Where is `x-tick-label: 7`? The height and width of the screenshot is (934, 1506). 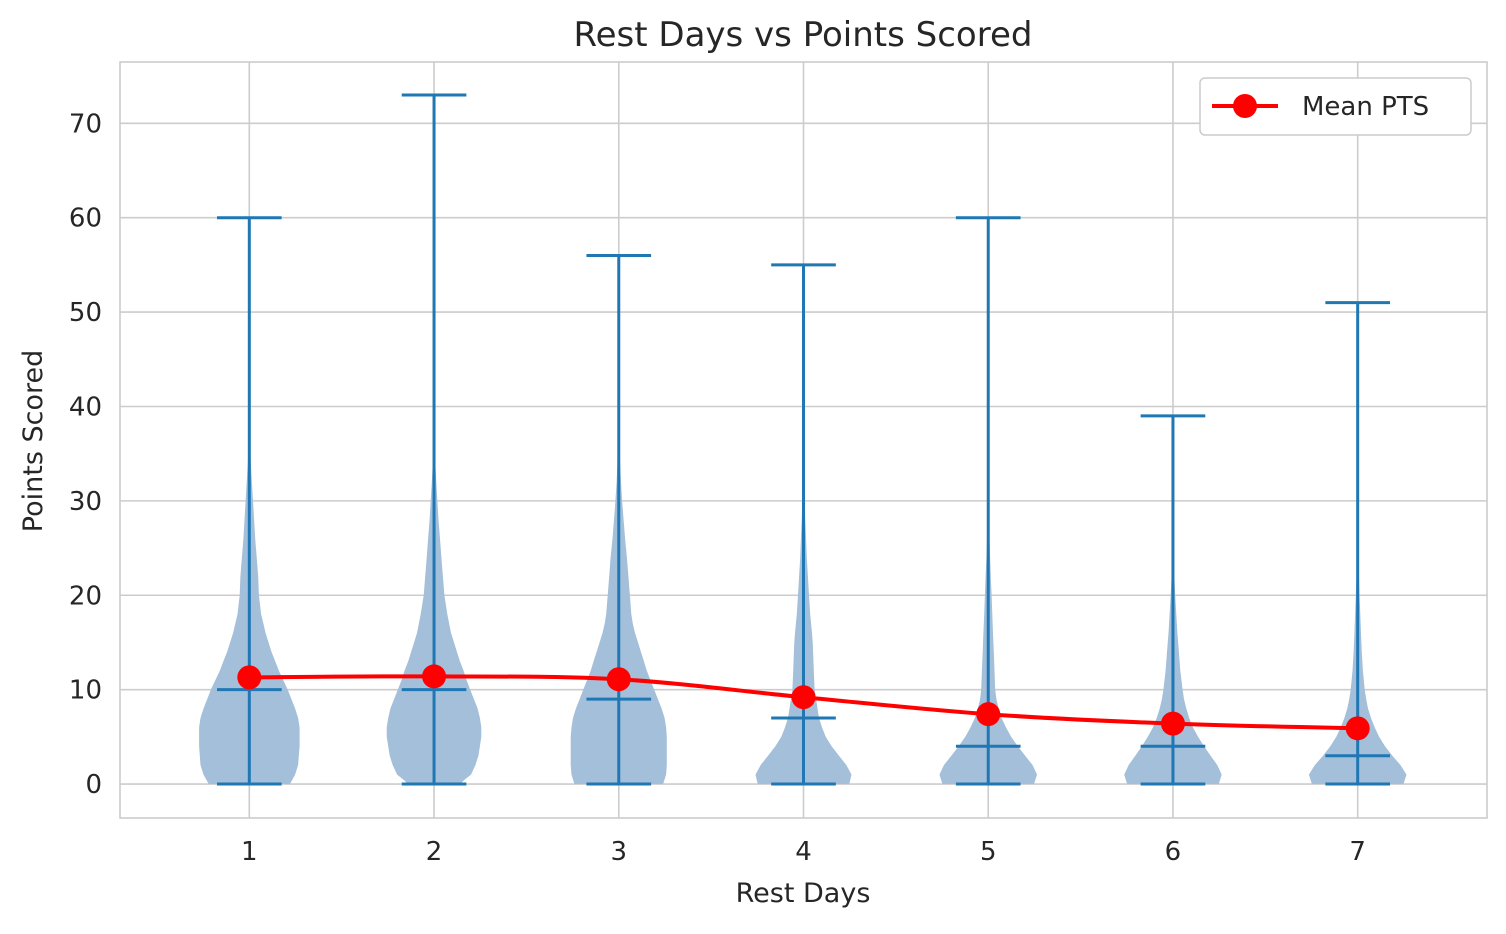 x-tick-label: 7 is located at coordinates (1357, 852).